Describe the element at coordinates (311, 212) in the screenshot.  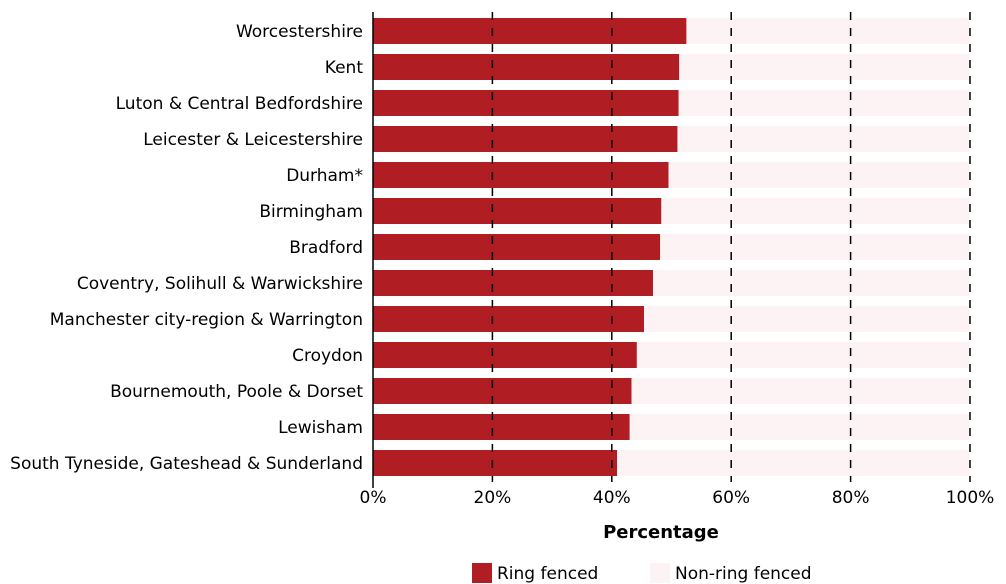
I see `category-label-5: Birmingham` at that location.